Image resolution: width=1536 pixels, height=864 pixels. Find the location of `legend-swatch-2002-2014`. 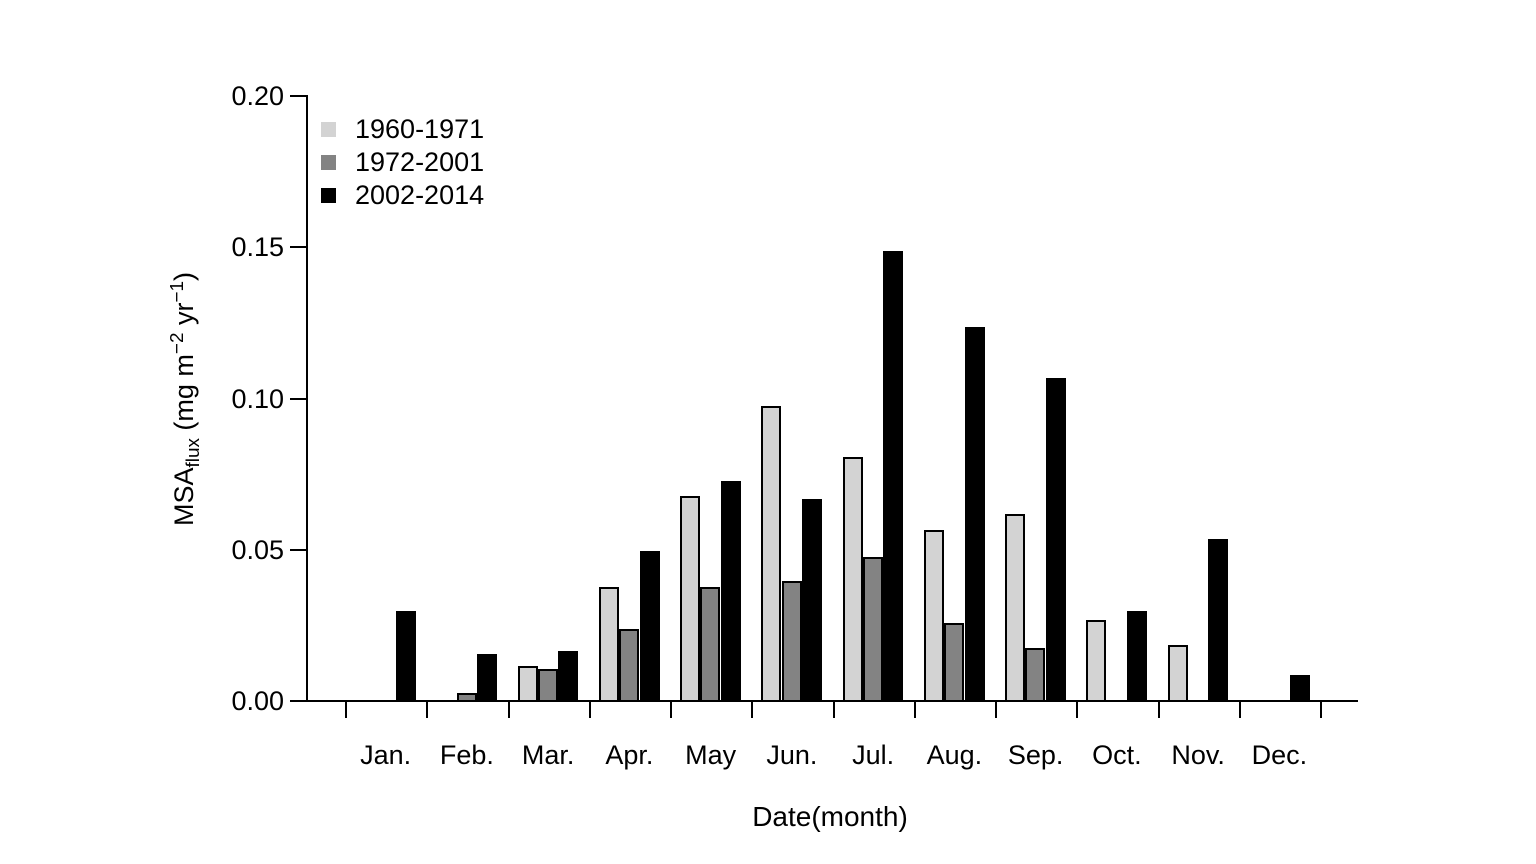

legend-swatch-2002-2014 is located at coordinates (328, 195).